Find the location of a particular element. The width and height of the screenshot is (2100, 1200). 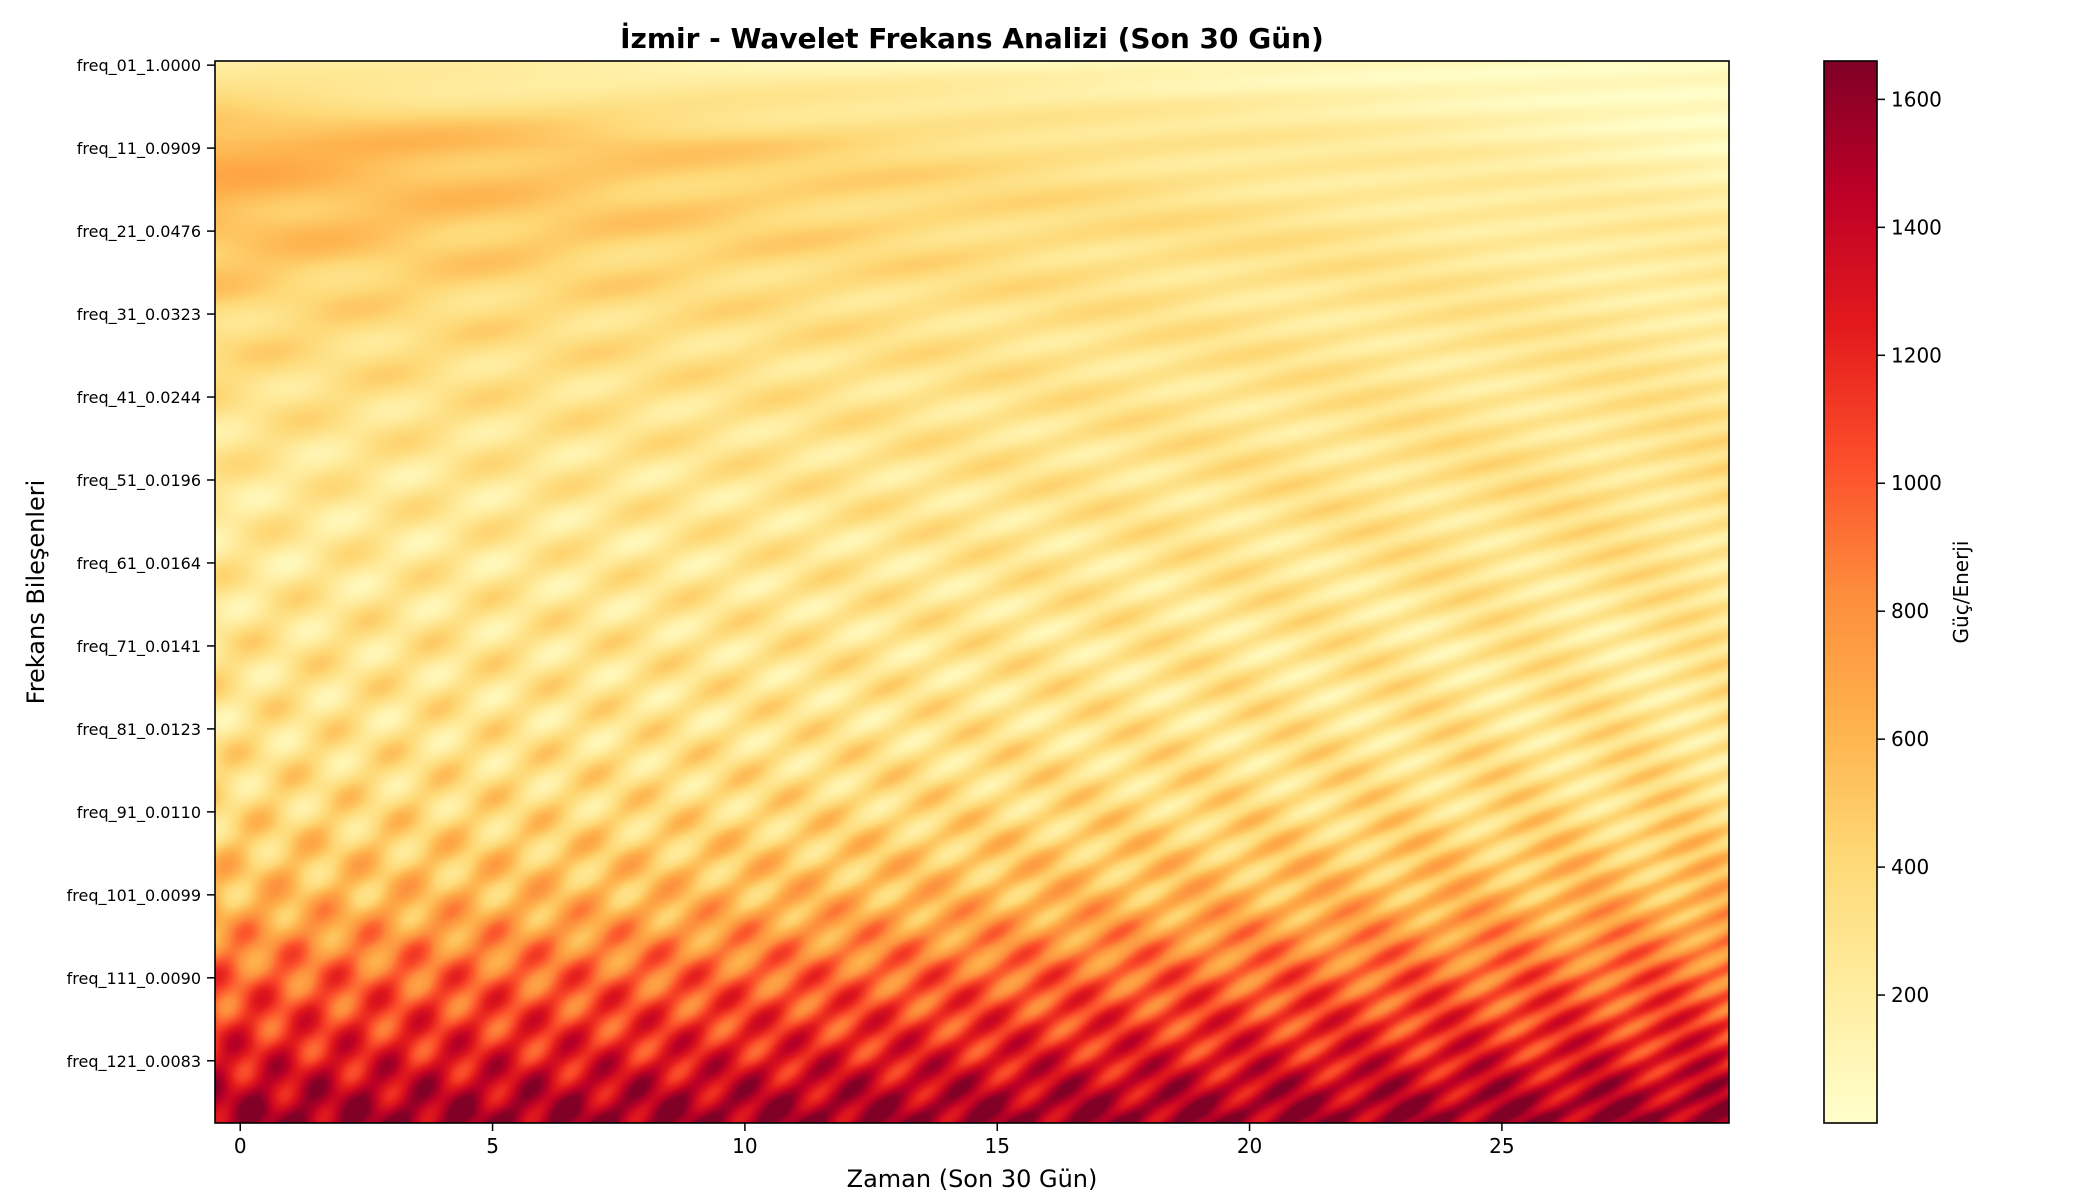

y-tick-label: freq_61_0.0164 is located at coordinates (139, 564).